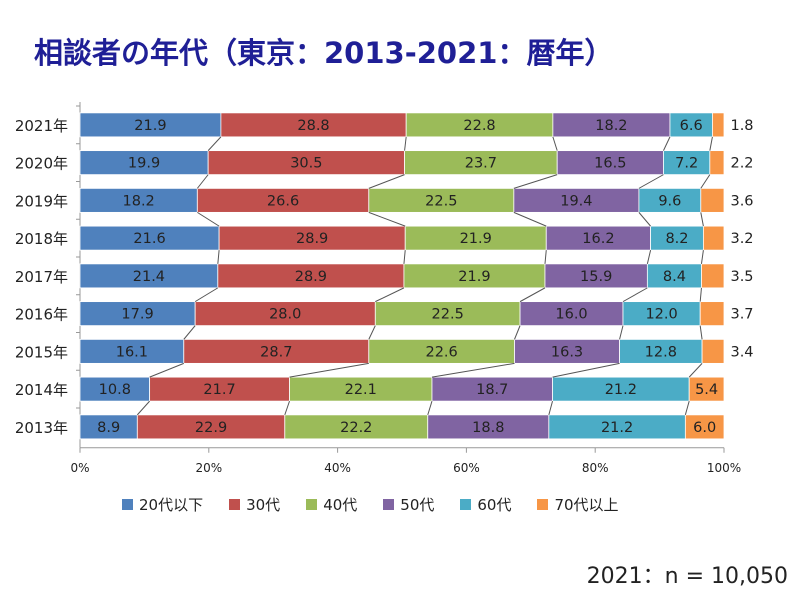 This screenshot has width=800, height=600. I want to click on legend-label: 70代以上, so click(586, 505).